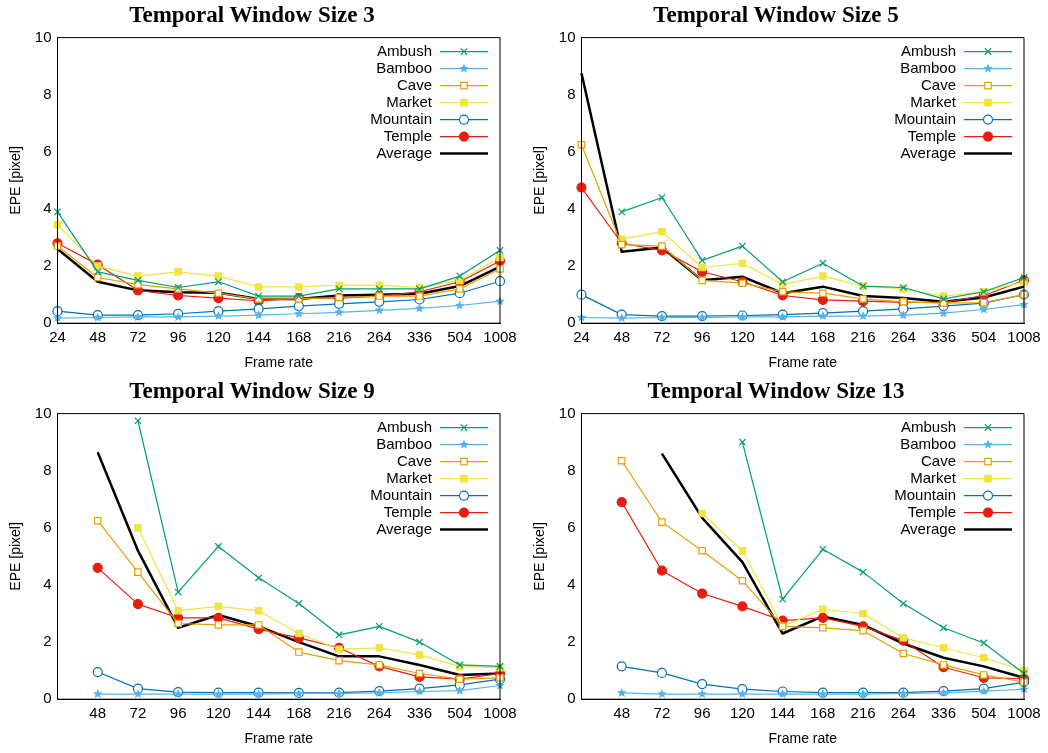  What do you see at coordinates (776, 390) in the screenshot?
I see `chart-title: Temporal Window Size 13` at bounding box center [776, 390].